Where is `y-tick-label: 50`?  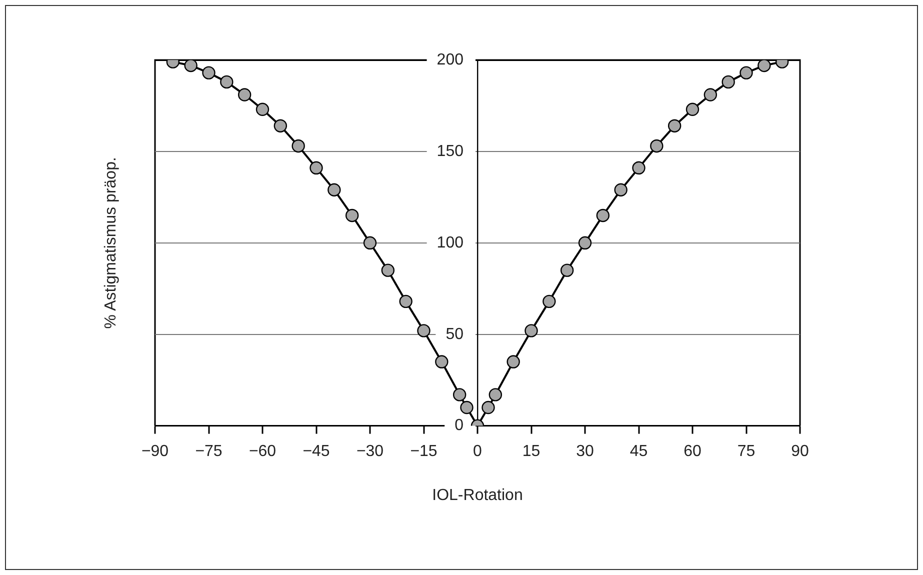 y-tick-label: 50 is located at coordinates (455, 334).